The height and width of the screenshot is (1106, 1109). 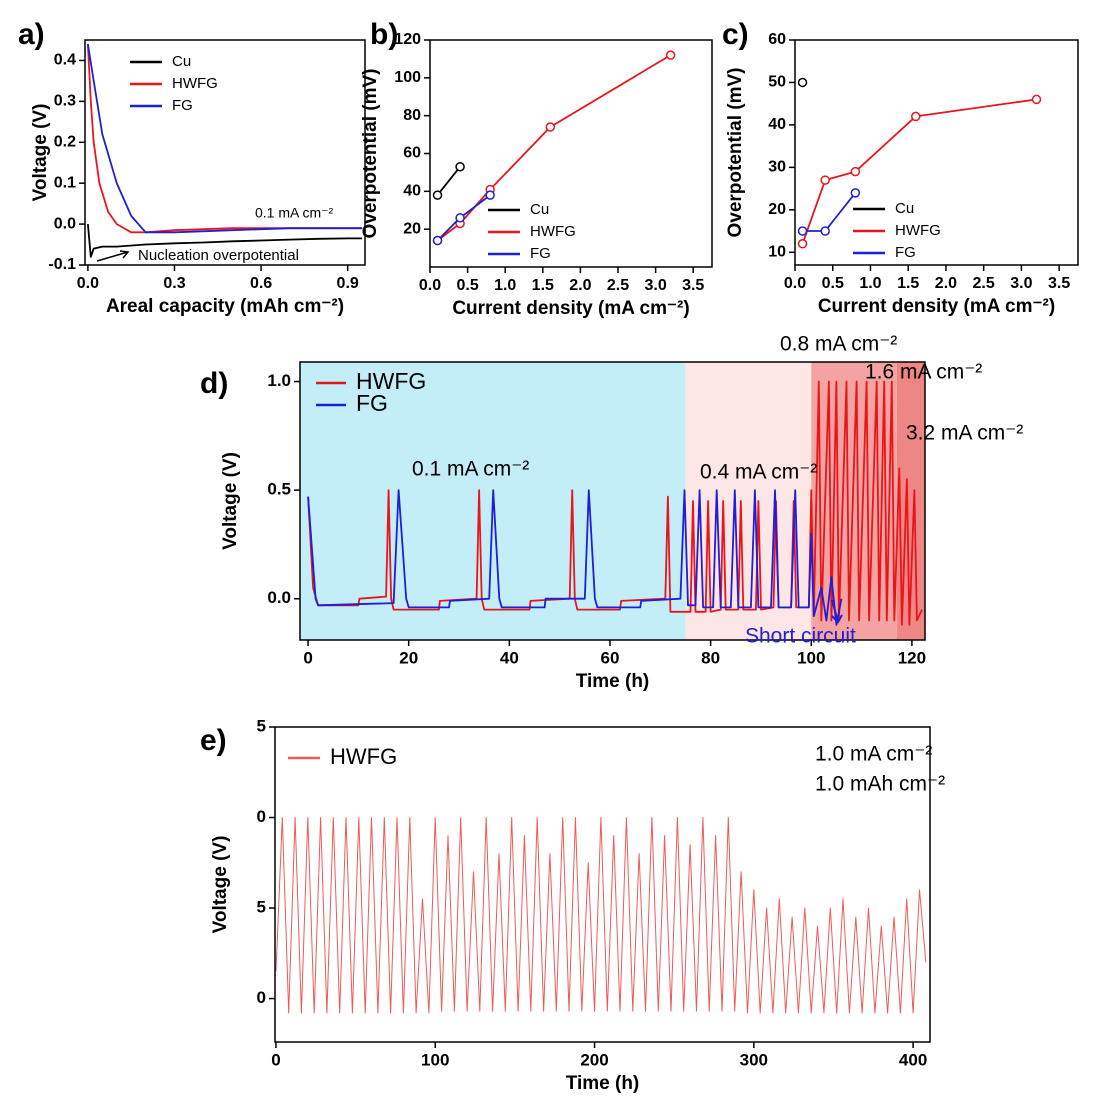 What do you see at coordinates (225, 306) in the screenshot?
I see `x-axis-title: Areal capacity (mAh cm⁻²)` at bounding box center [225, 306].